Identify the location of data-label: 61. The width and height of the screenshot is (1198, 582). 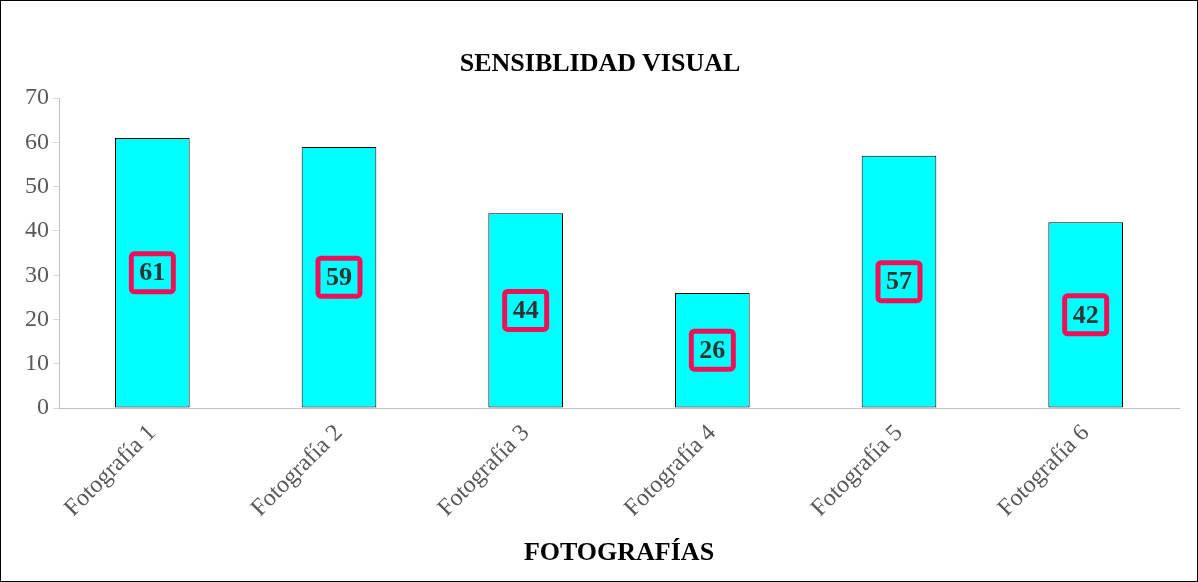
(152, 272).